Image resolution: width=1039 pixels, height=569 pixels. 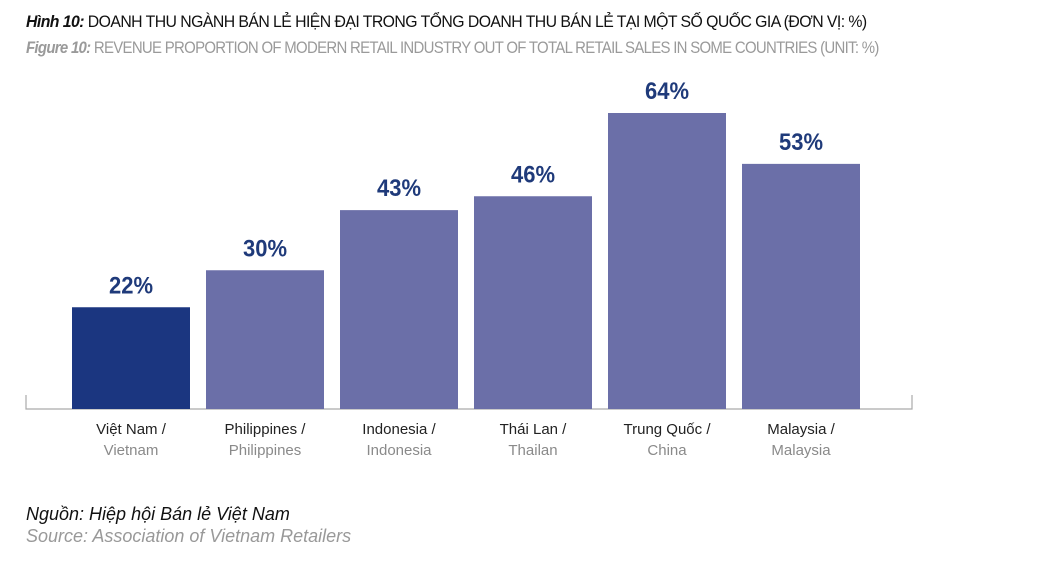 I want to click on data-label-2: 43%, so click(x=399, y=188).